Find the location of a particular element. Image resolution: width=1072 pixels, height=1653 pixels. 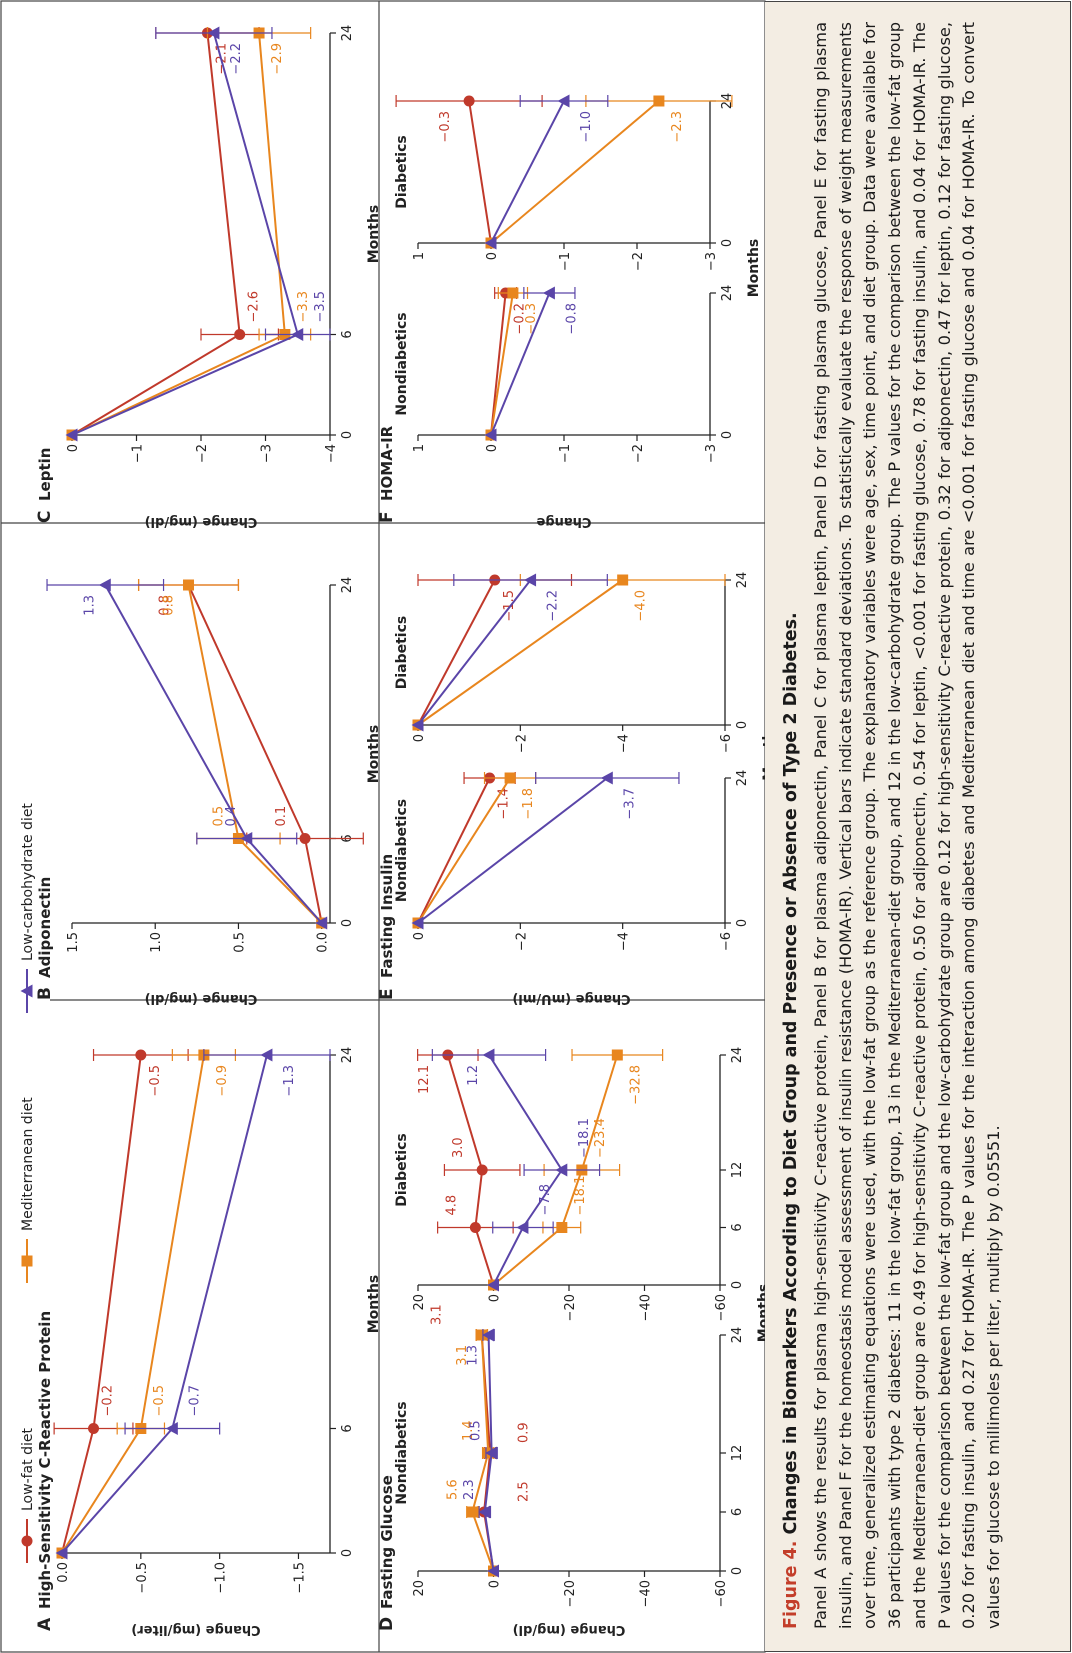

data-label-low_fat: 3.1 is located at coordinates (437, 1314).